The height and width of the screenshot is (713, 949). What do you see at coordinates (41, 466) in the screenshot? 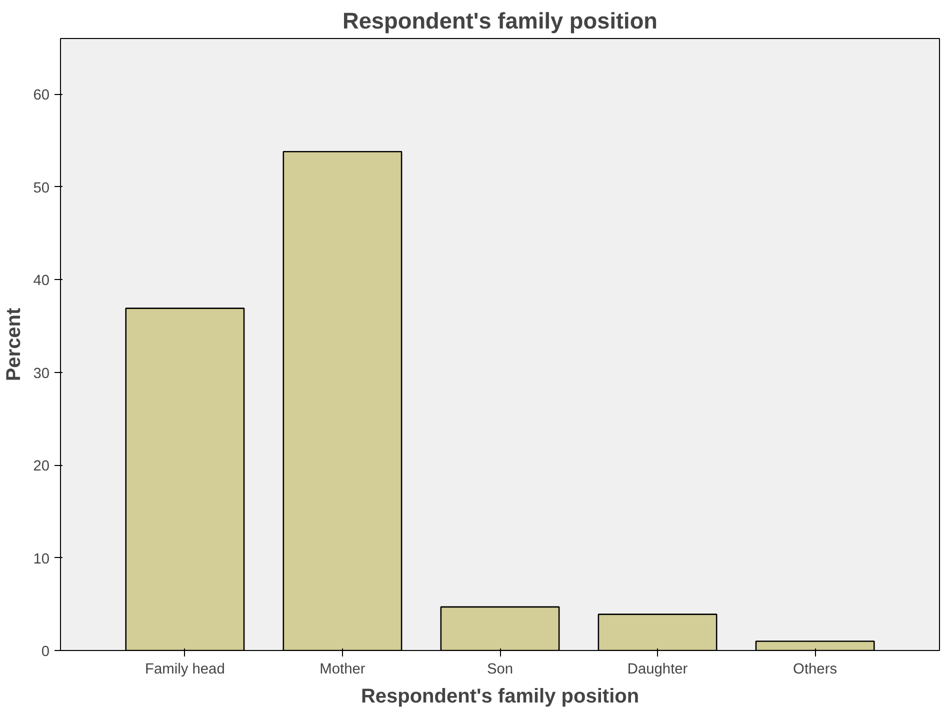
I see `y-tick-label: 20` at bounding box center [41, 466].